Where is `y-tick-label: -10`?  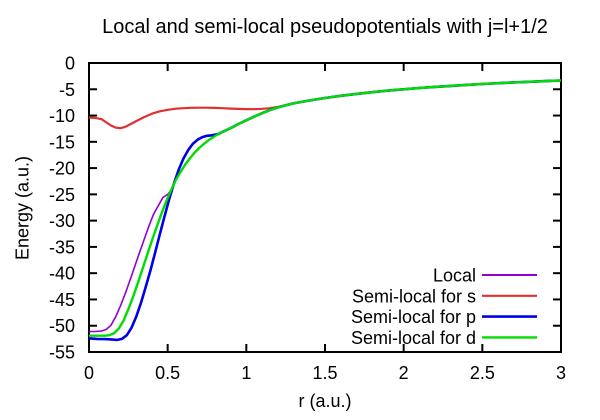 y-tick-label: -10 is located at coordinates (62, 116).